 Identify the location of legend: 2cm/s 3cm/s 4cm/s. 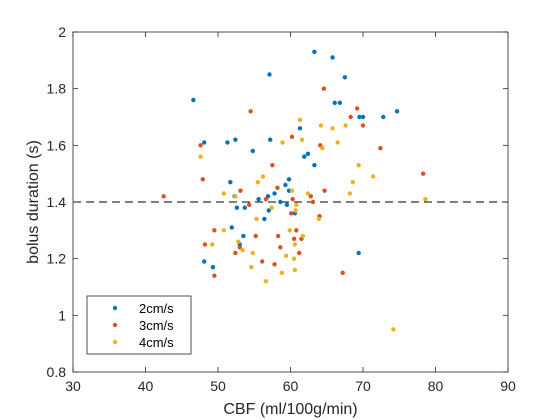
(139, 325).